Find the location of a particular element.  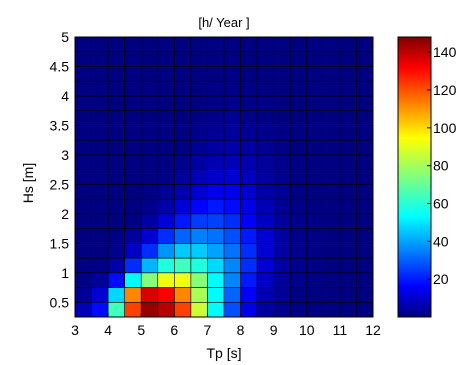

x-tick-label: 6 is located at coordinates (174, 330).